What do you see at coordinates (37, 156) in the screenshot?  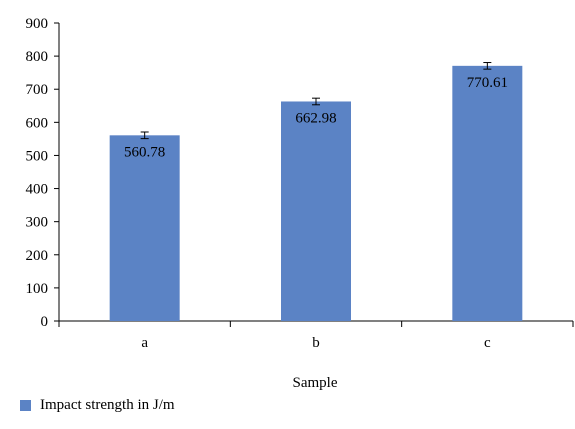 I see `y-tick-label: 500` at bounding box center [37, 156].